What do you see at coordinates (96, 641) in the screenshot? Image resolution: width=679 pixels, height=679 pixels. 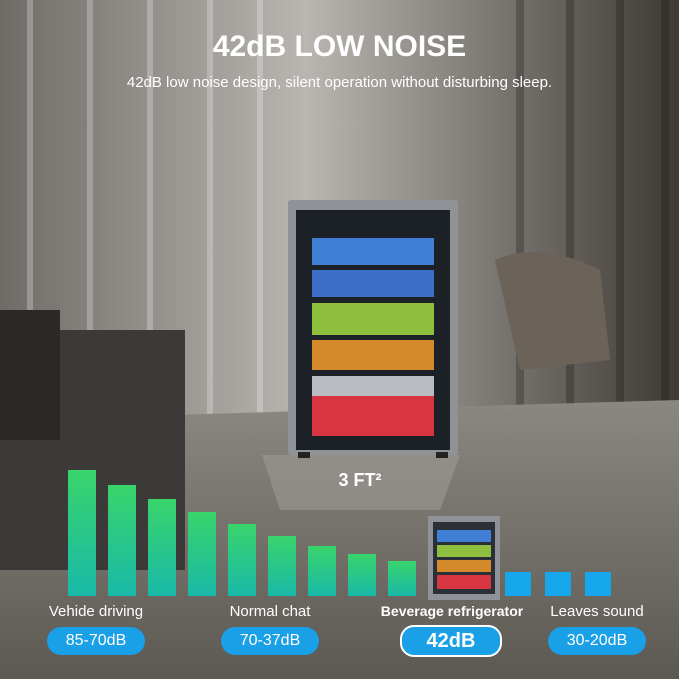 I see `level-range: 85-70dB` at bounding box center [96, 641].